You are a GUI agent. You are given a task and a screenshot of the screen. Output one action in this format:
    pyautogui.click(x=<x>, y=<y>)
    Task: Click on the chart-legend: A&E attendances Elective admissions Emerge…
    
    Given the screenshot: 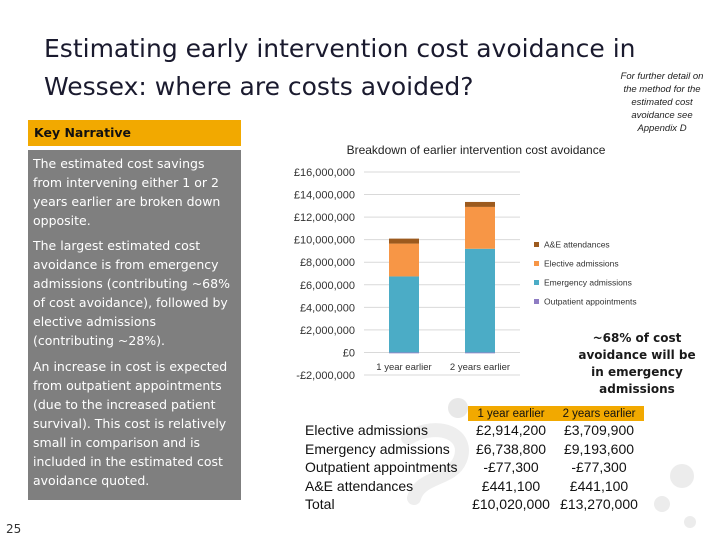 What is the action you would take?
    pyautogui.click(x=585, y=273)
    